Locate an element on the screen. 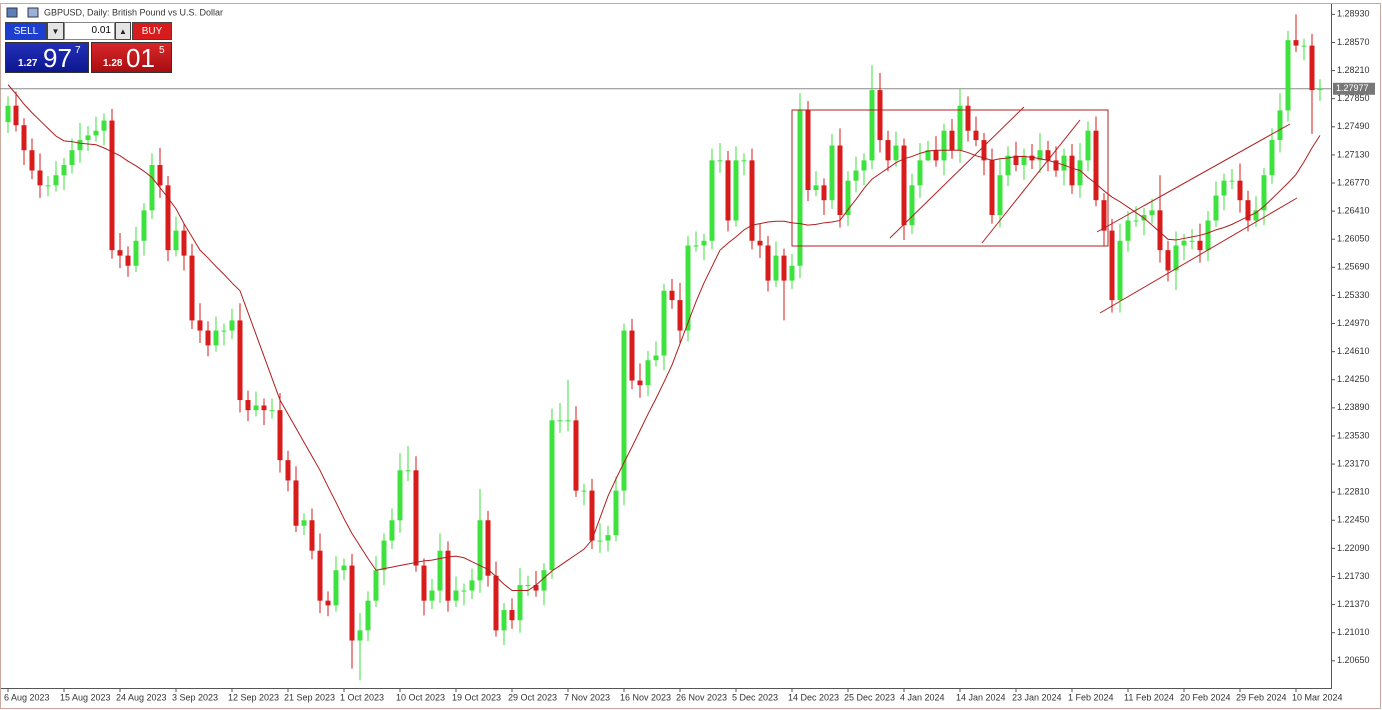 The image size is (1382, 710). y-tick-label: 1.26050 is located at coordinates (1353, 239).